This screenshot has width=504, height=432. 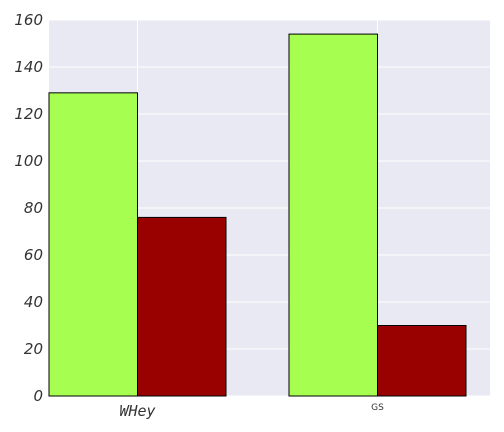 What do you see at coordinates (28, 20) in the screenshot?
I see `y-tick-label: 160` at bounding box center [28, 20].